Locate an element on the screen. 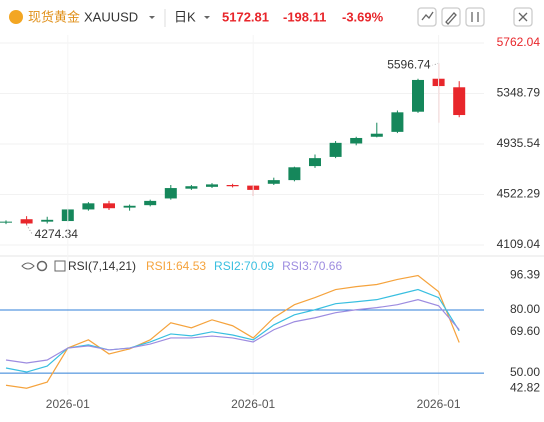 The height and width of the screenshot is (422, 544). indicator-box is located at coordinates (60, 266).